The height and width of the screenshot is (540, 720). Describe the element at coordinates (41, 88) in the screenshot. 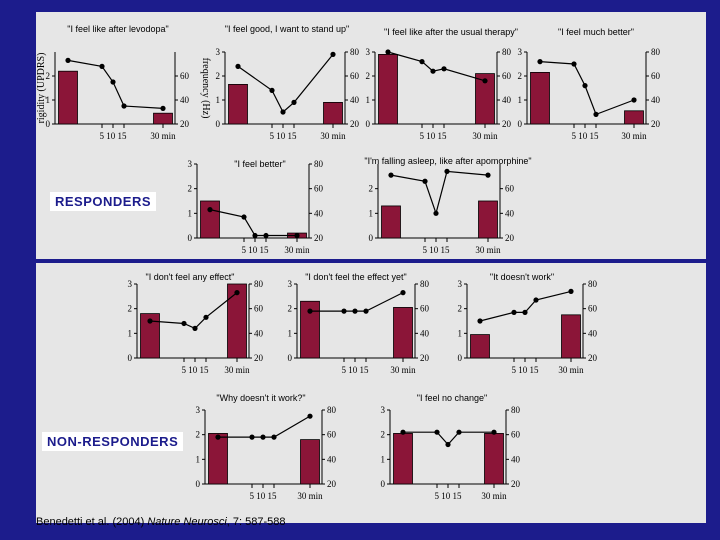

I see `left-axis-title: rigidity (UPDRS)` at that location.